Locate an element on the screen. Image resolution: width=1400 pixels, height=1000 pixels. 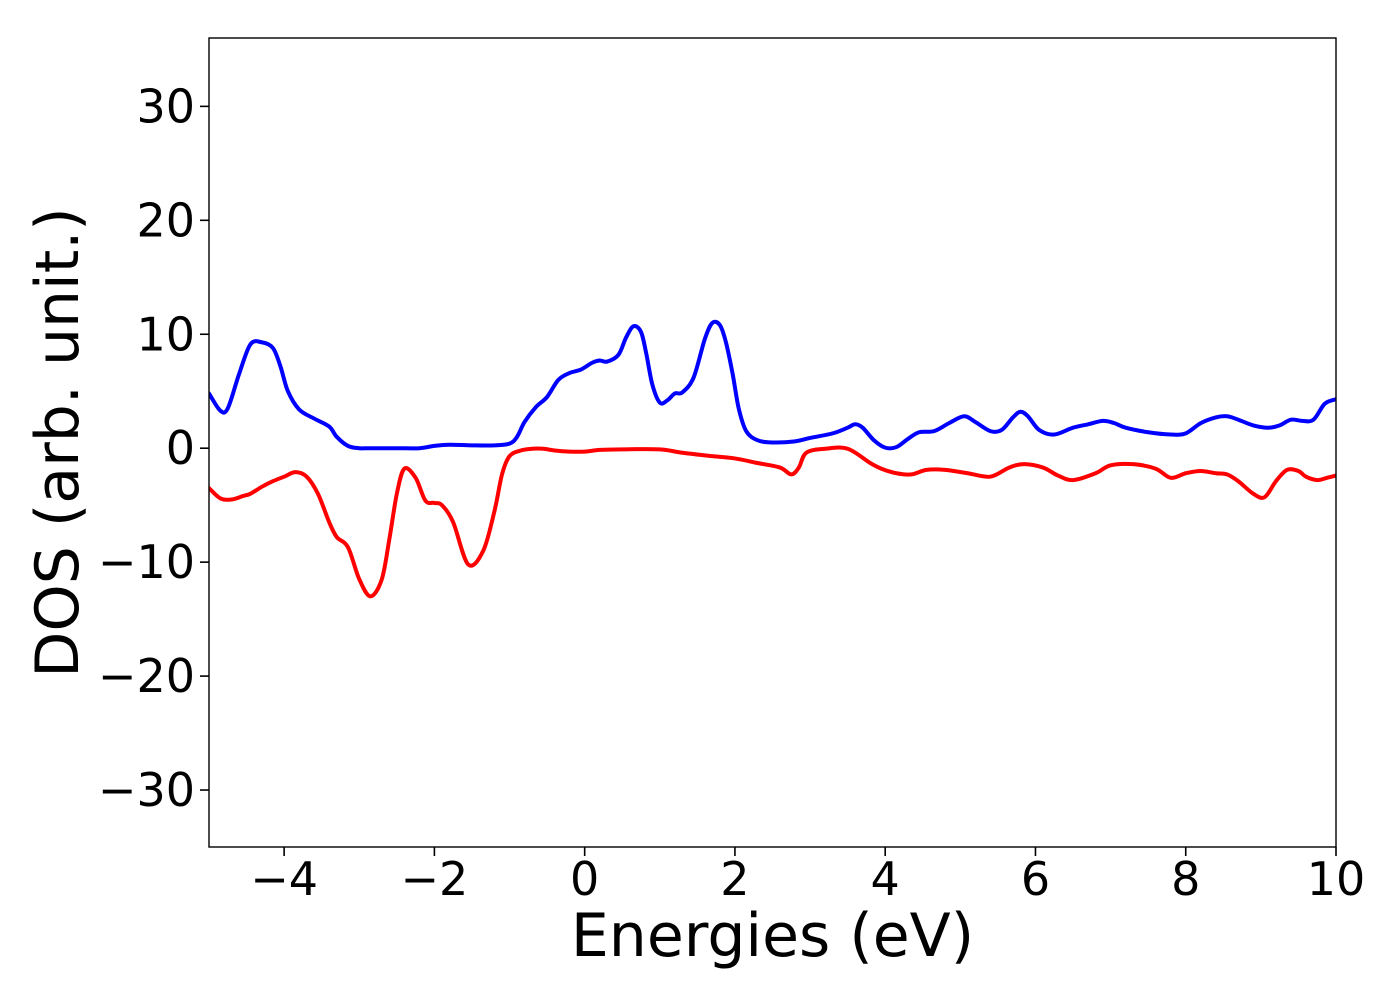
x-tick-label: 10 is located at coordinates (1336, 879).